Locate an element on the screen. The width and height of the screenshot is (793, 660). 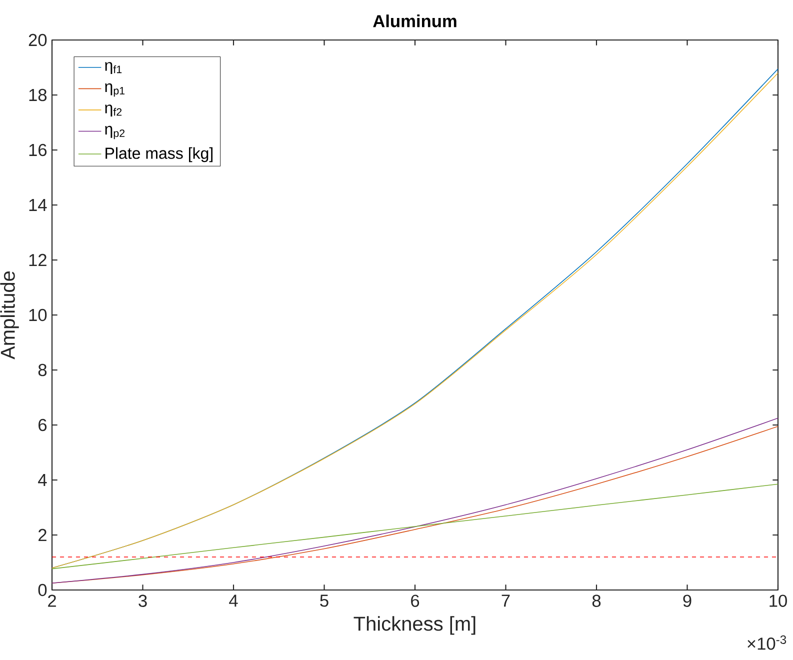
x-tick-label: 10 is located at coordinates (778, 600).